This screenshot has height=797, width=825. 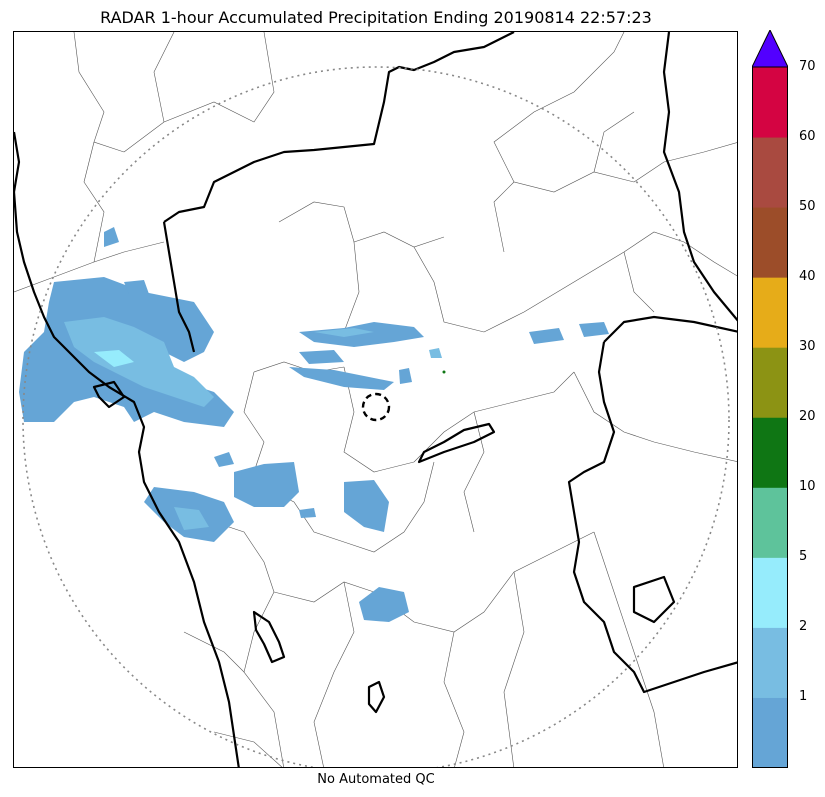 What do you see at coordinates (803, 557) in the screenshot?
I see `colorbar-tick-label: 5` at bounding box center [803, 557].